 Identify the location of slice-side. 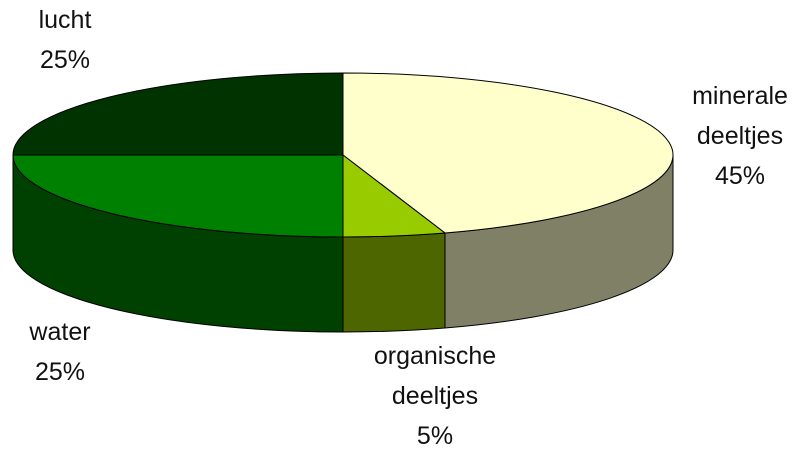
(394, 282).